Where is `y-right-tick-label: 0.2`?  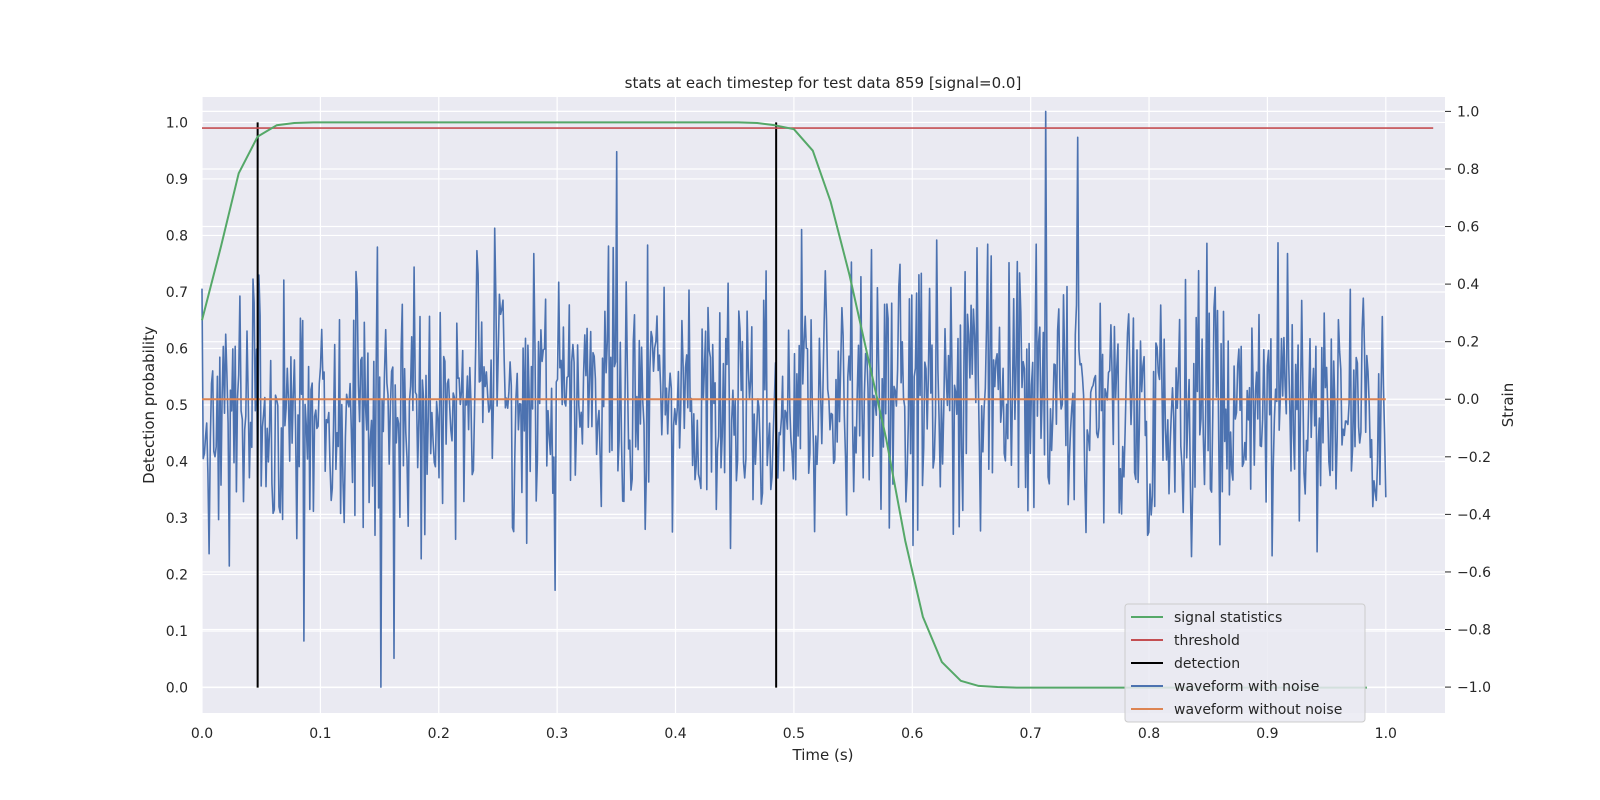
y-right-tick-label: 0.2 is located at coordinates (1468, 343).